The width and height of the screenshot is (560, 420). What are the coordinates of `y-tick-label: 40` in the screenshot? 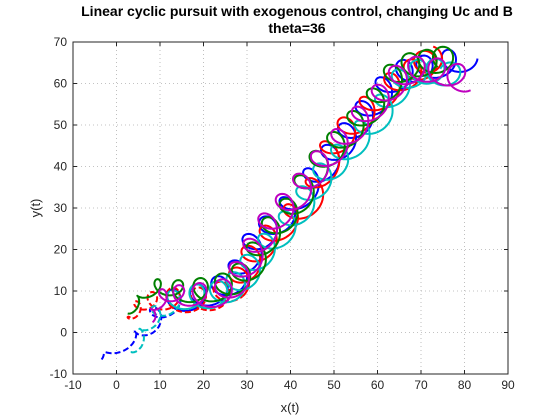 It's located at (61, 167).